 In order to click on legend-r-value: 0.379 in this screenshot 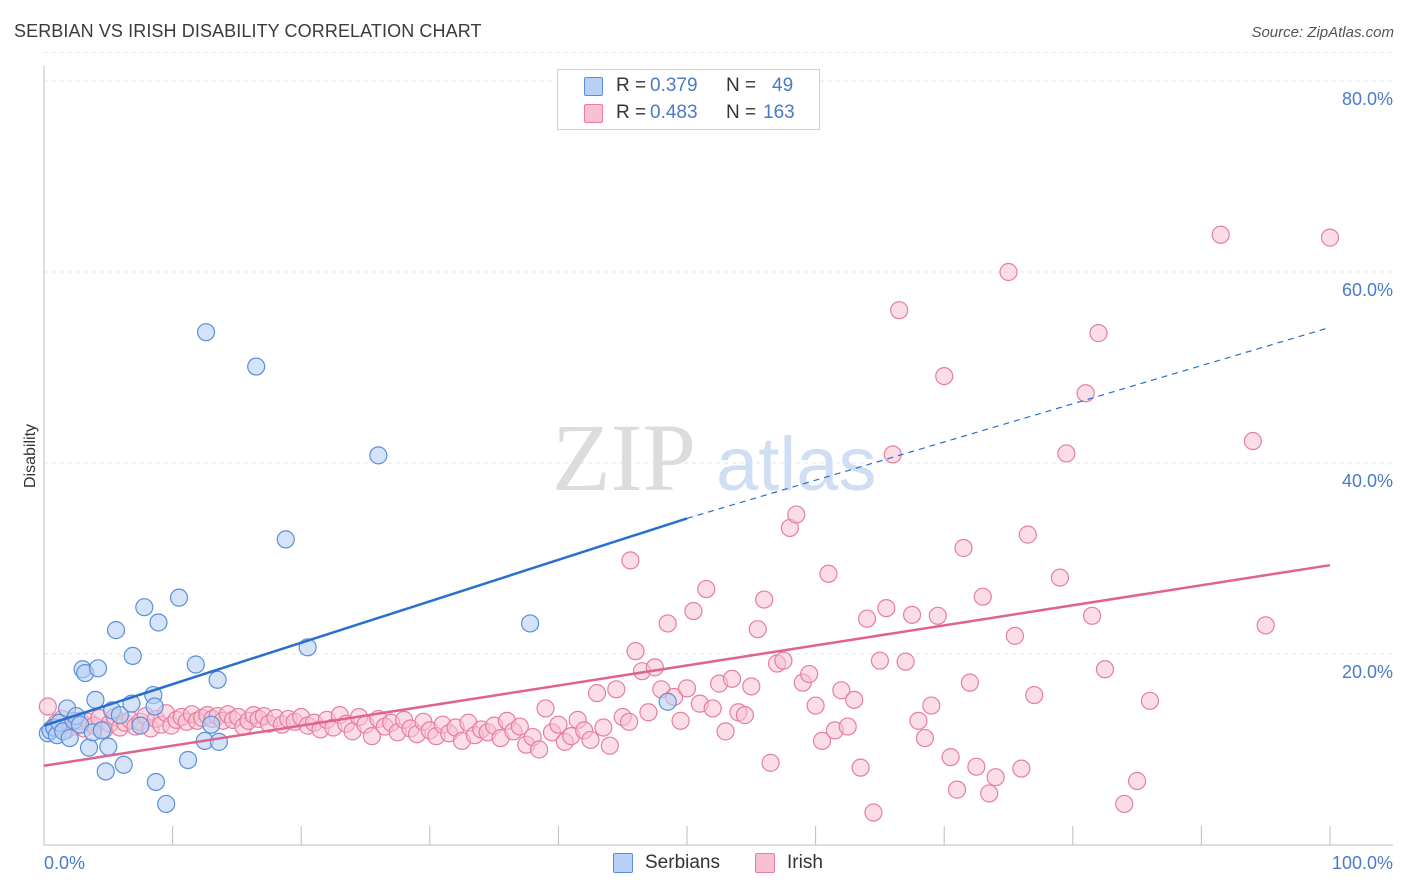, I will do `click(674, 85)`.